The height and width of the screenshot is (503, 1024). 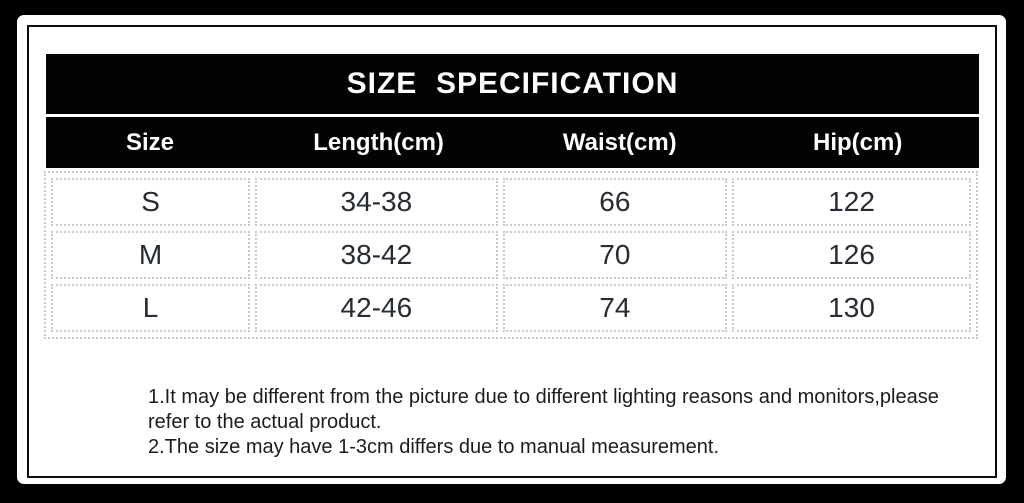 What do you see at coordinates (615, 255) in the screenshot?
I see `cell-waist-m: 70` at bounding box center [615, 255].